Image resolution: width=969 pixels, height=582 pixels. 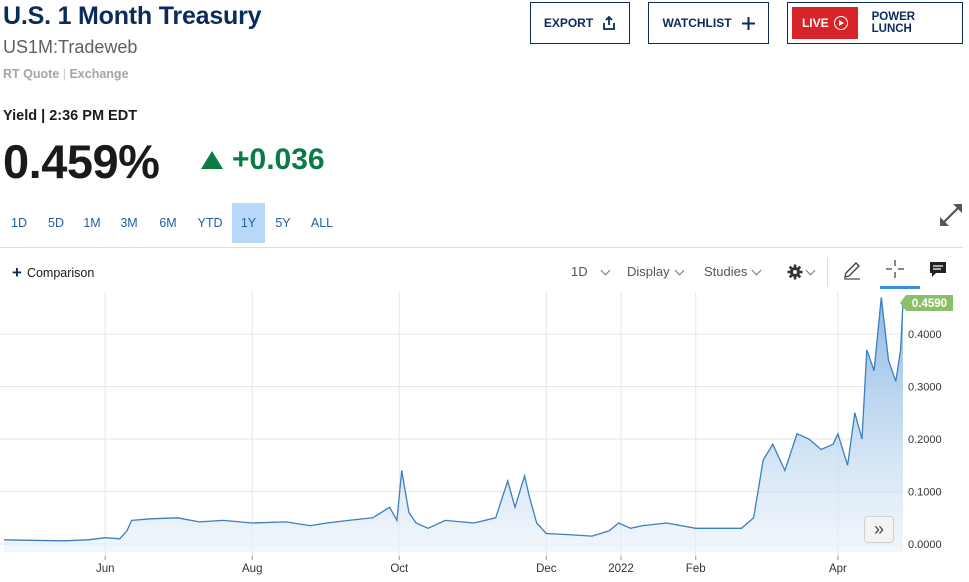 I want to click on range-tab-all: ALL, so click(x=322, y=223).